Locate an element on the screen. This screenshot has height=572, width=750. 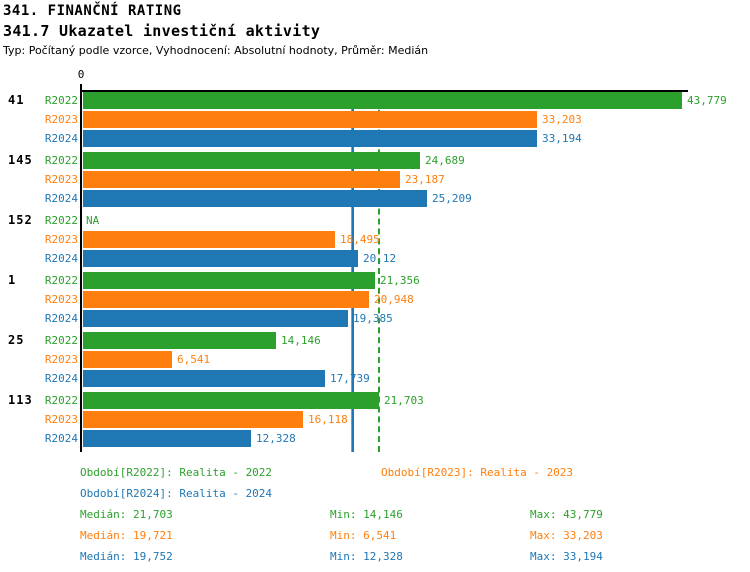
bar-value-label: 12,328 is located at coordinates (276, 438).